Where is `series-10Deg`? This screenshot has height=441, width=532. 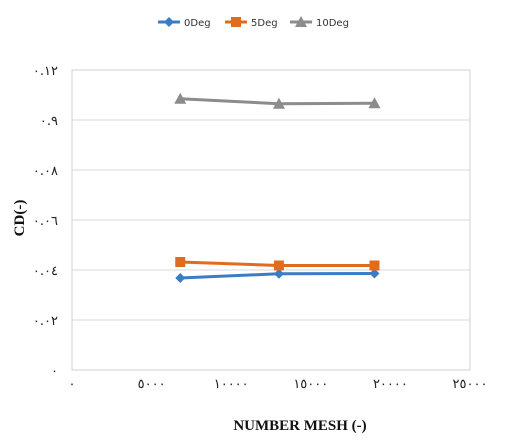
series-10Deg is located at coordinates (277, 100).